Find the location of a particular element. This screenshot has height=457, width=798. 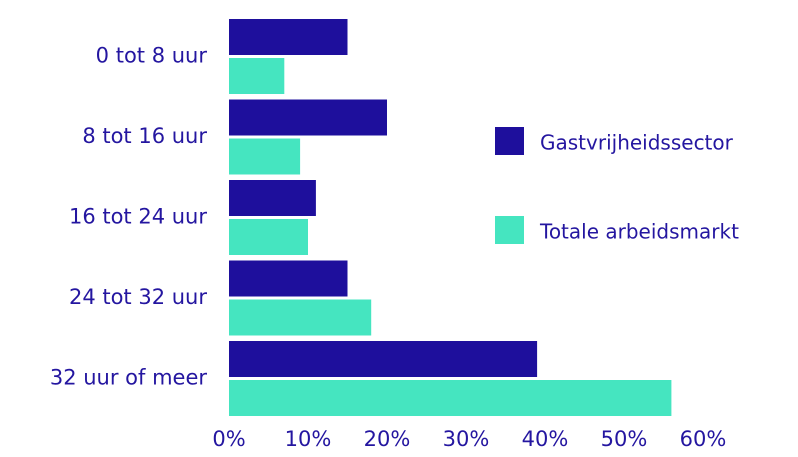

y-tick-label: 24 tot 32 uur is located at coordinates (138, 297).